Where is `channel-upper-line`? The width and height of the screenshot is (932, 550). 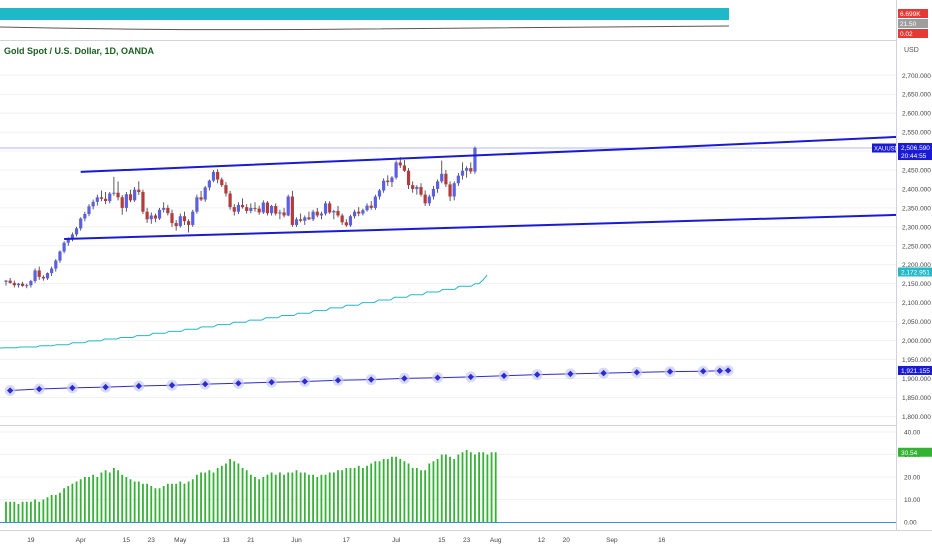
channel-upper-line is located at coordinates (500, 153).